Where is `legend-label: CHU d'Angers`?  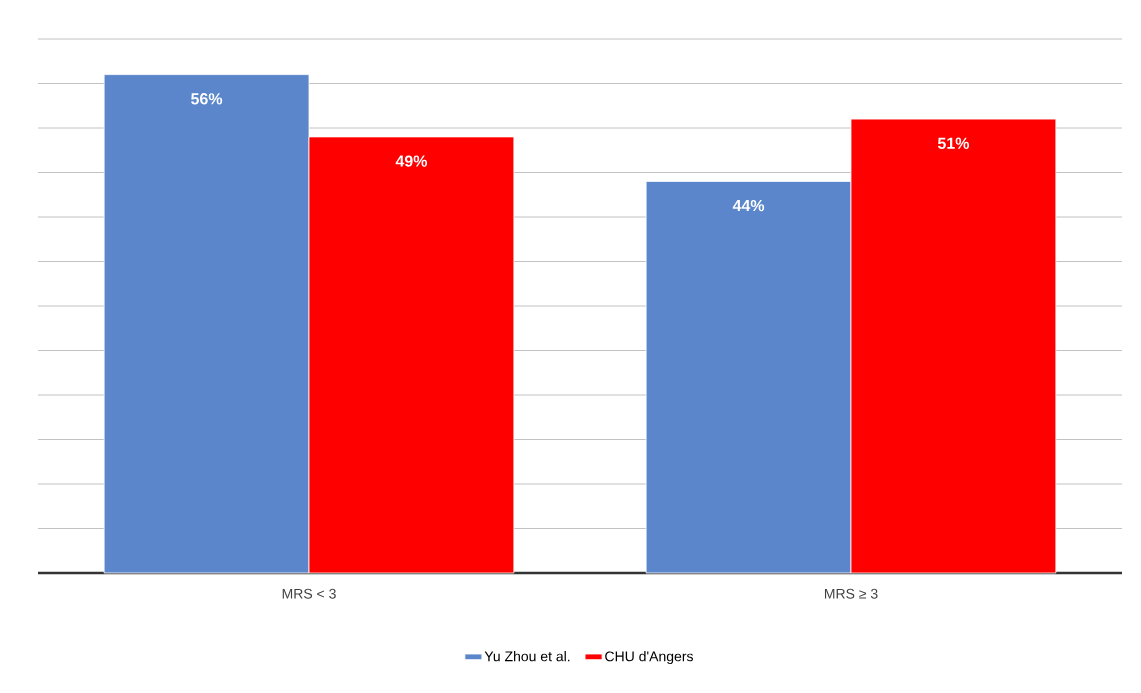 legend-label: CHU d'Angers is located at coordinates (649, 658).